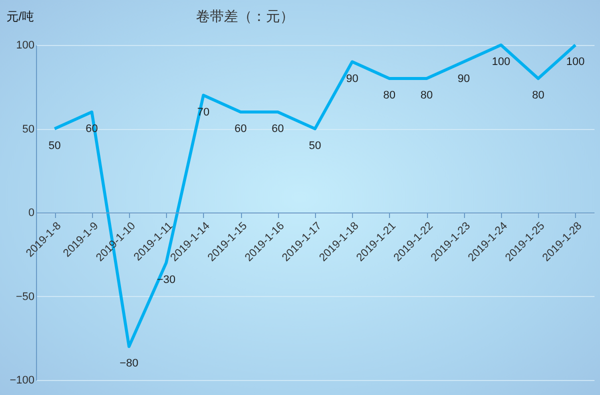  Describe the element at coordinates (28, 129) in the screenshot. I see `y-tick-label: 50` at that location.